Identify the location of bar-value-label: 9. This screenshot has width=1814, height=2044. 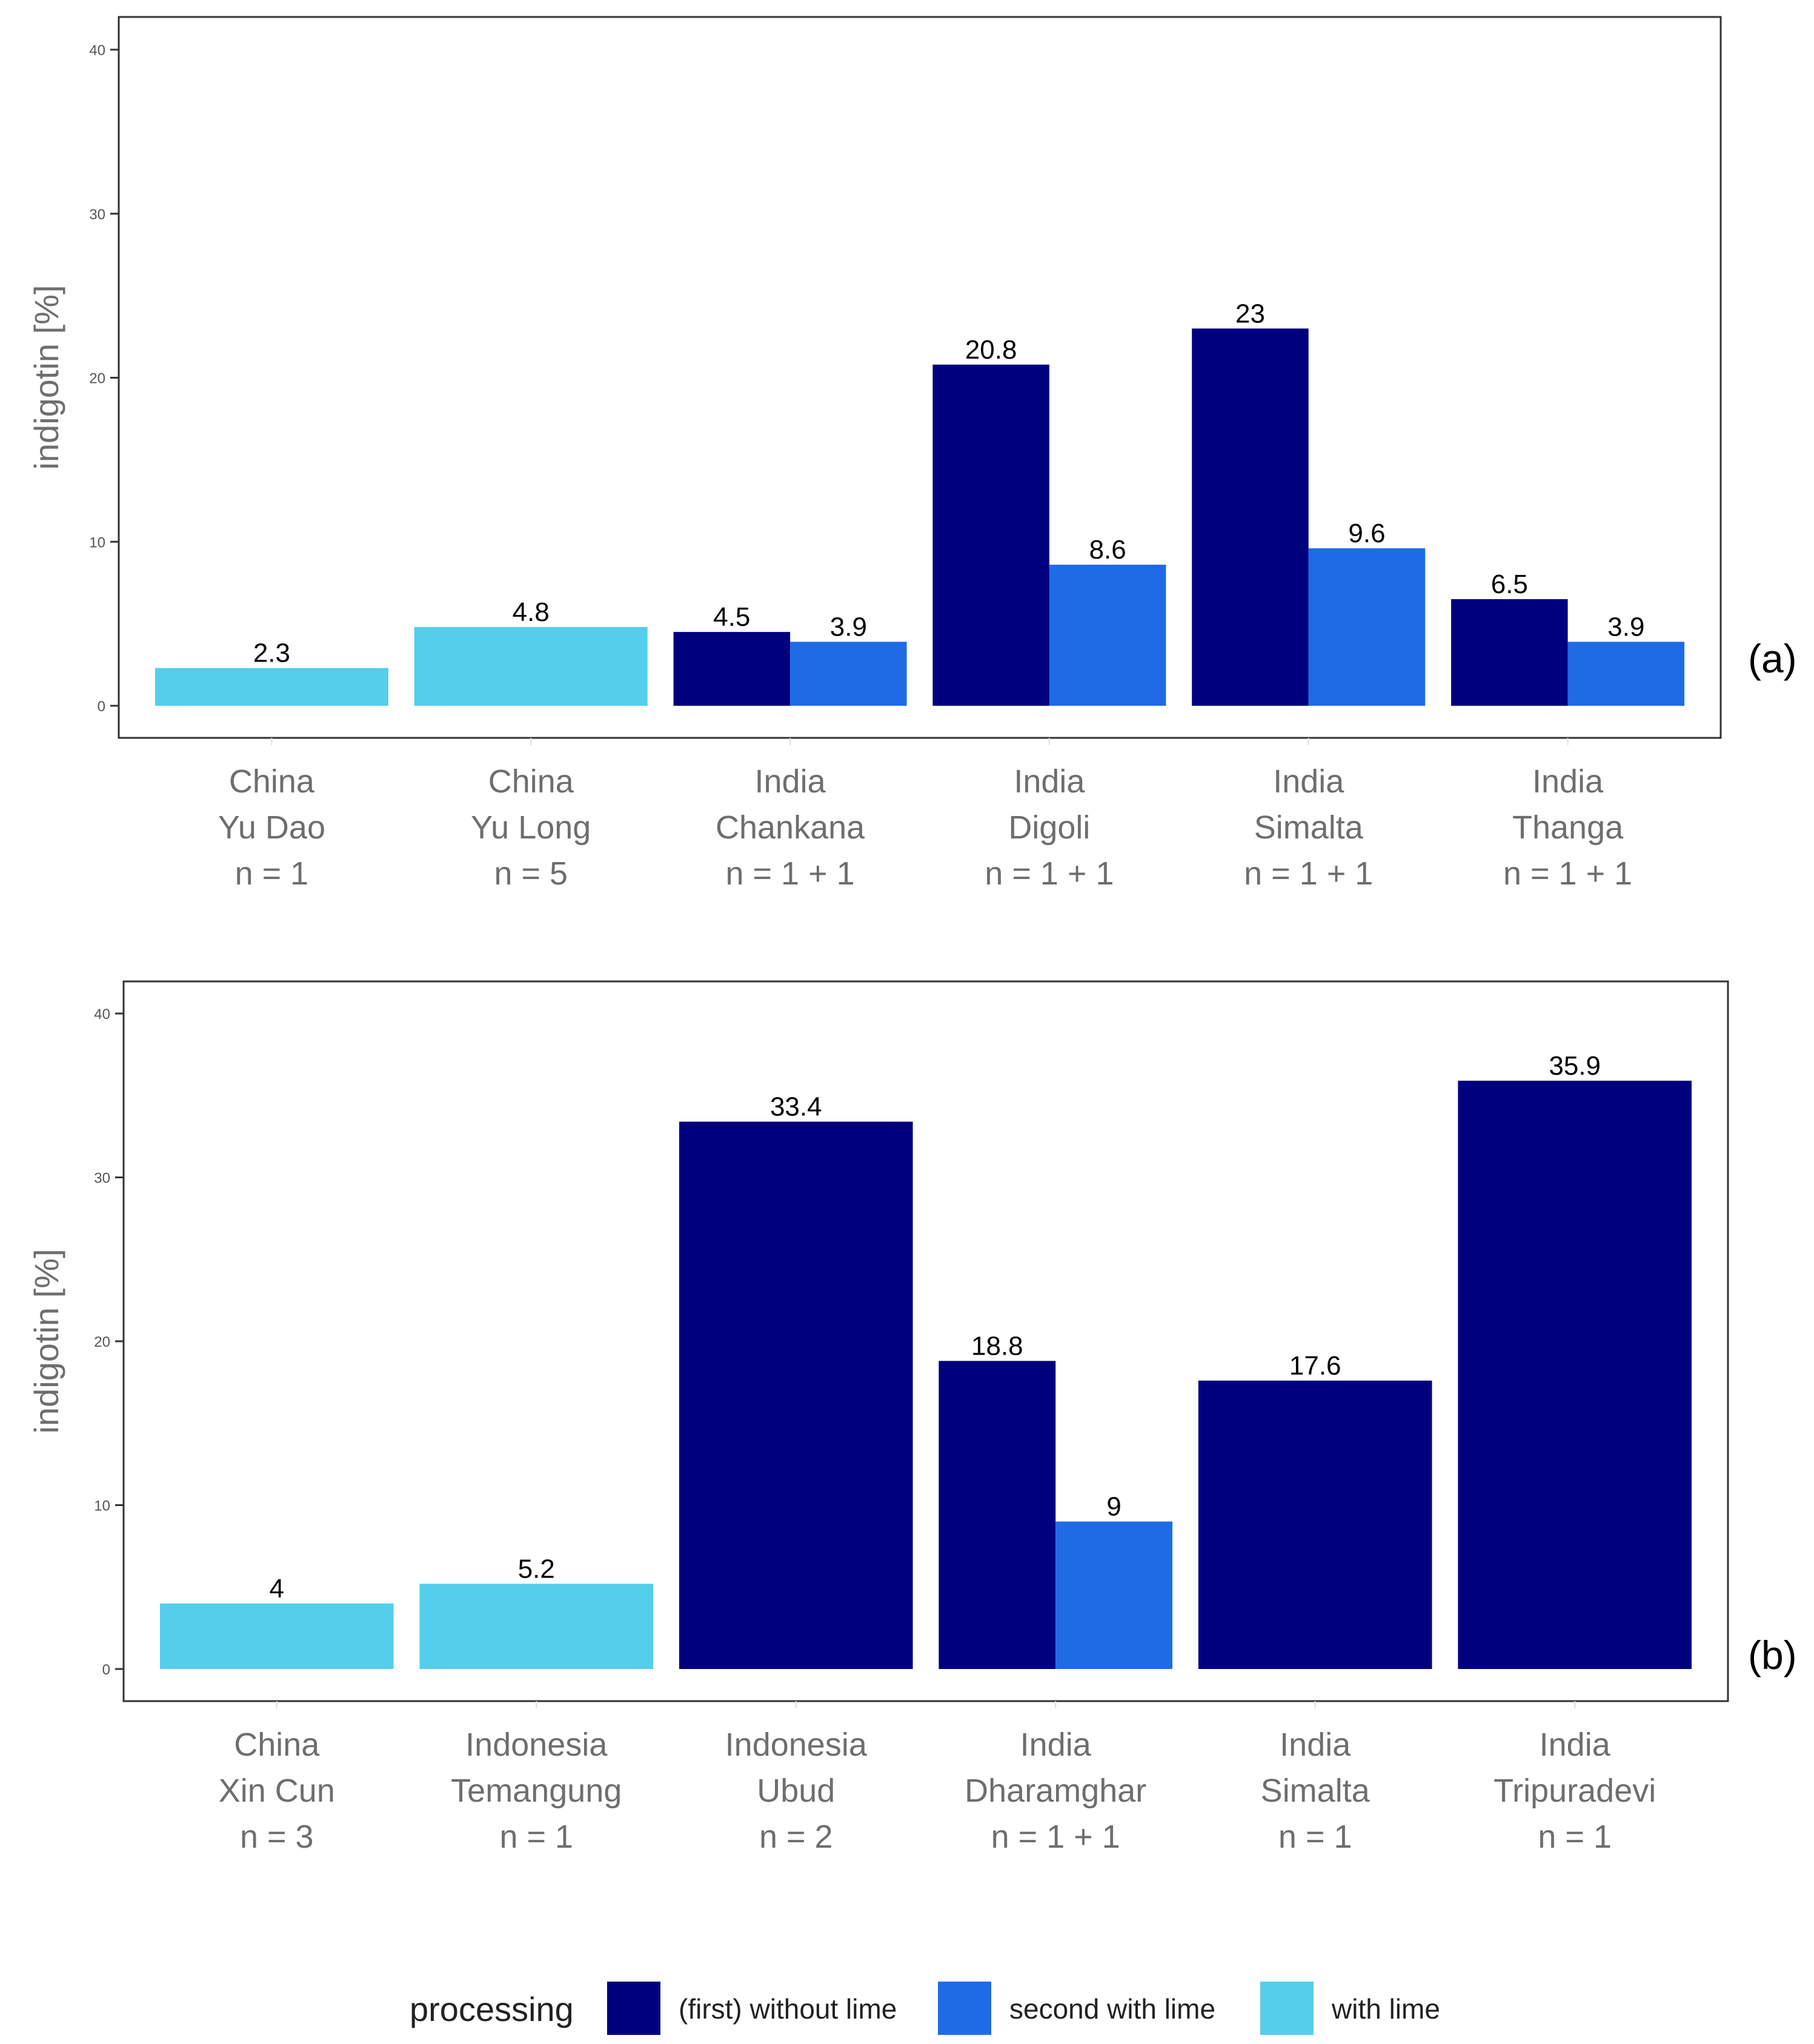
(1113, 1507).